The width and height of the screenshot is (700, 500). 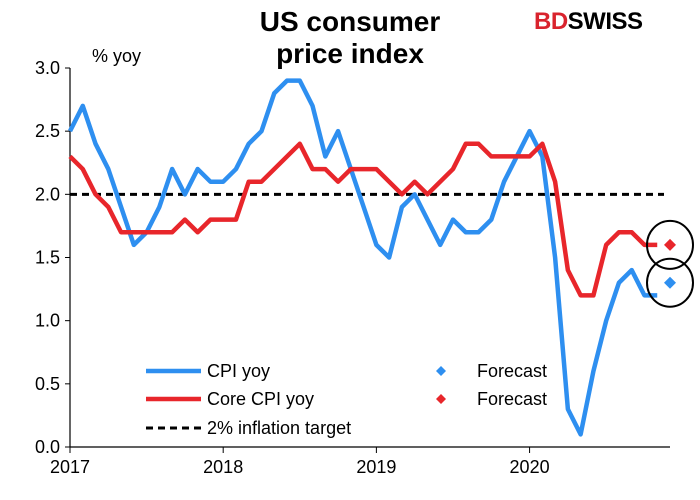 What do you see at coordinates (47, 384) in the screenshot?
I see `y-tick-label: 0.5` at bounding box center [47, 384].